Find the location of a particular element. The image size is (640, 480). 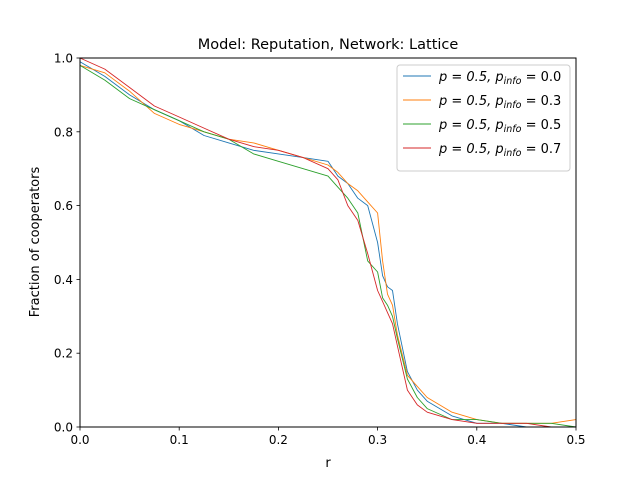

legend-box is located at coordinates (483, 118).